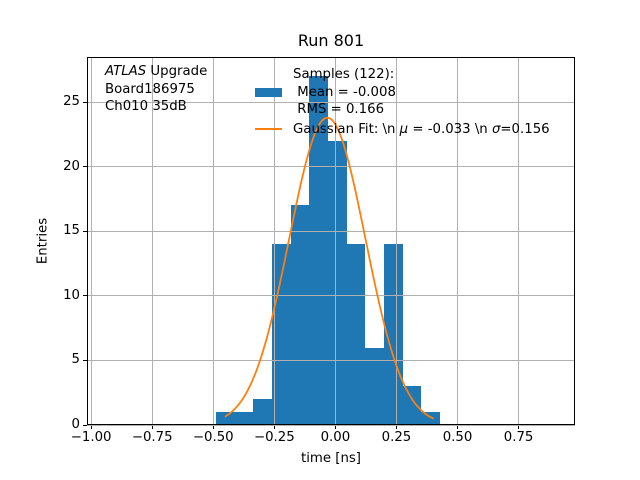  I want to click on y-axis-label: Entries, so click(43, 241).